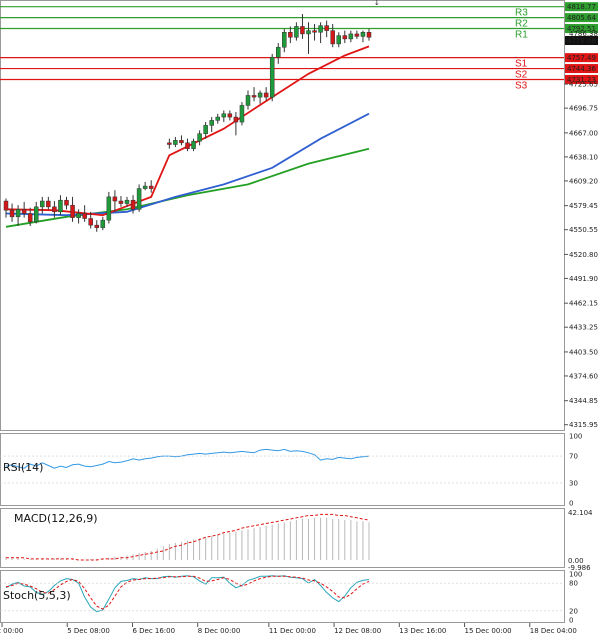 The image size is (600, 640). What do you see at coordinates (357, 631) in the screenshot?
I see `time-tick-label: 12 Dec 08:00` at bounding box center [357, 631].